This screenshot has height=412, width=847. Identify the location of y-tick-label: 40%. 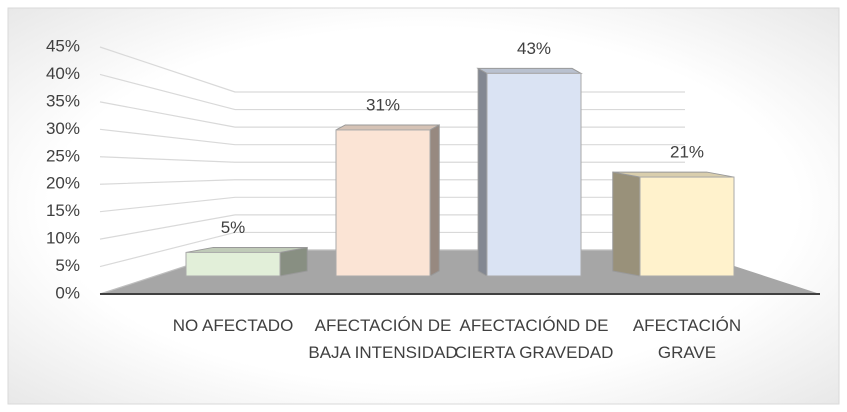
(63, 73).